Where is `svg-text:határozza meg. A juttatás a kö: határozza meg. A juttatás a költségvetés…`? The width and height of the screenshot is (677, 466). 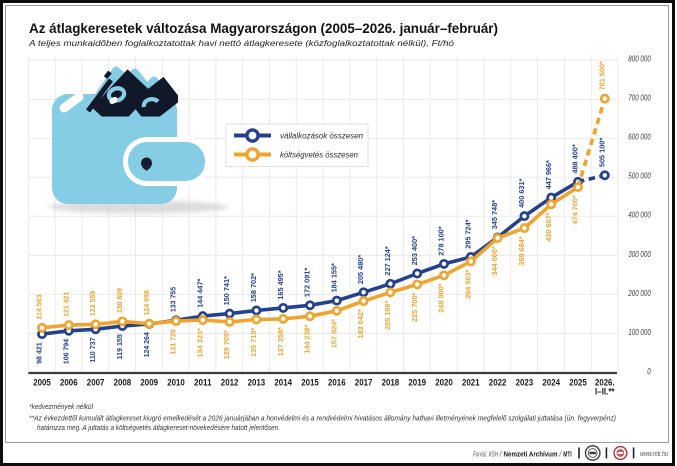
svg-text:határozza meg. A juttatás a kö: határozza meg. A juttatás a költségvetés… is located at coordinates (158, 428).